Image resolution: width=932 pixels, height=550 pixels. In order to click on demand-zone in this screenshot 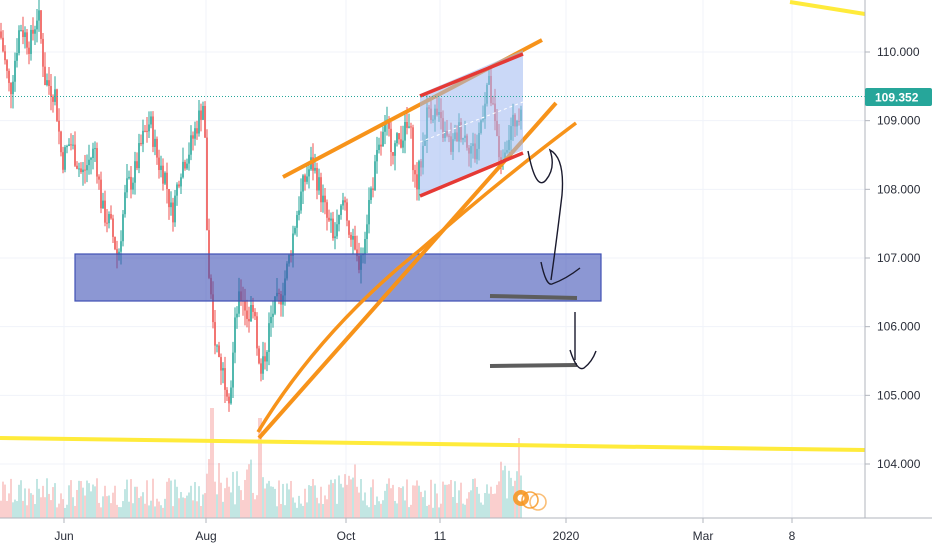, I will do `click(338, 277)`.